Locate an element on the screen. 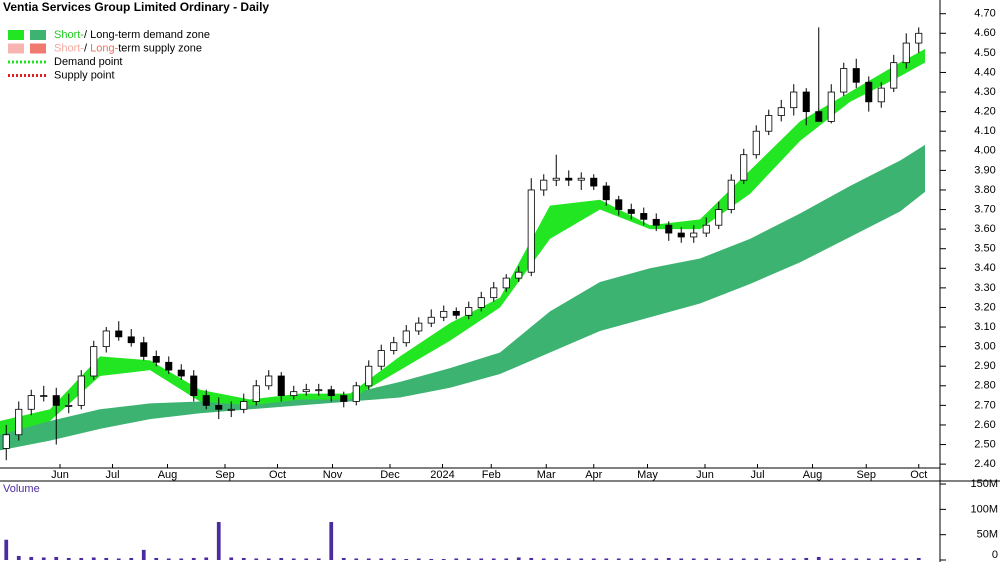 The height and width of the screenshot is (562, 1000). y-tick-label: 2.50 is located at coordinates (984, 444).